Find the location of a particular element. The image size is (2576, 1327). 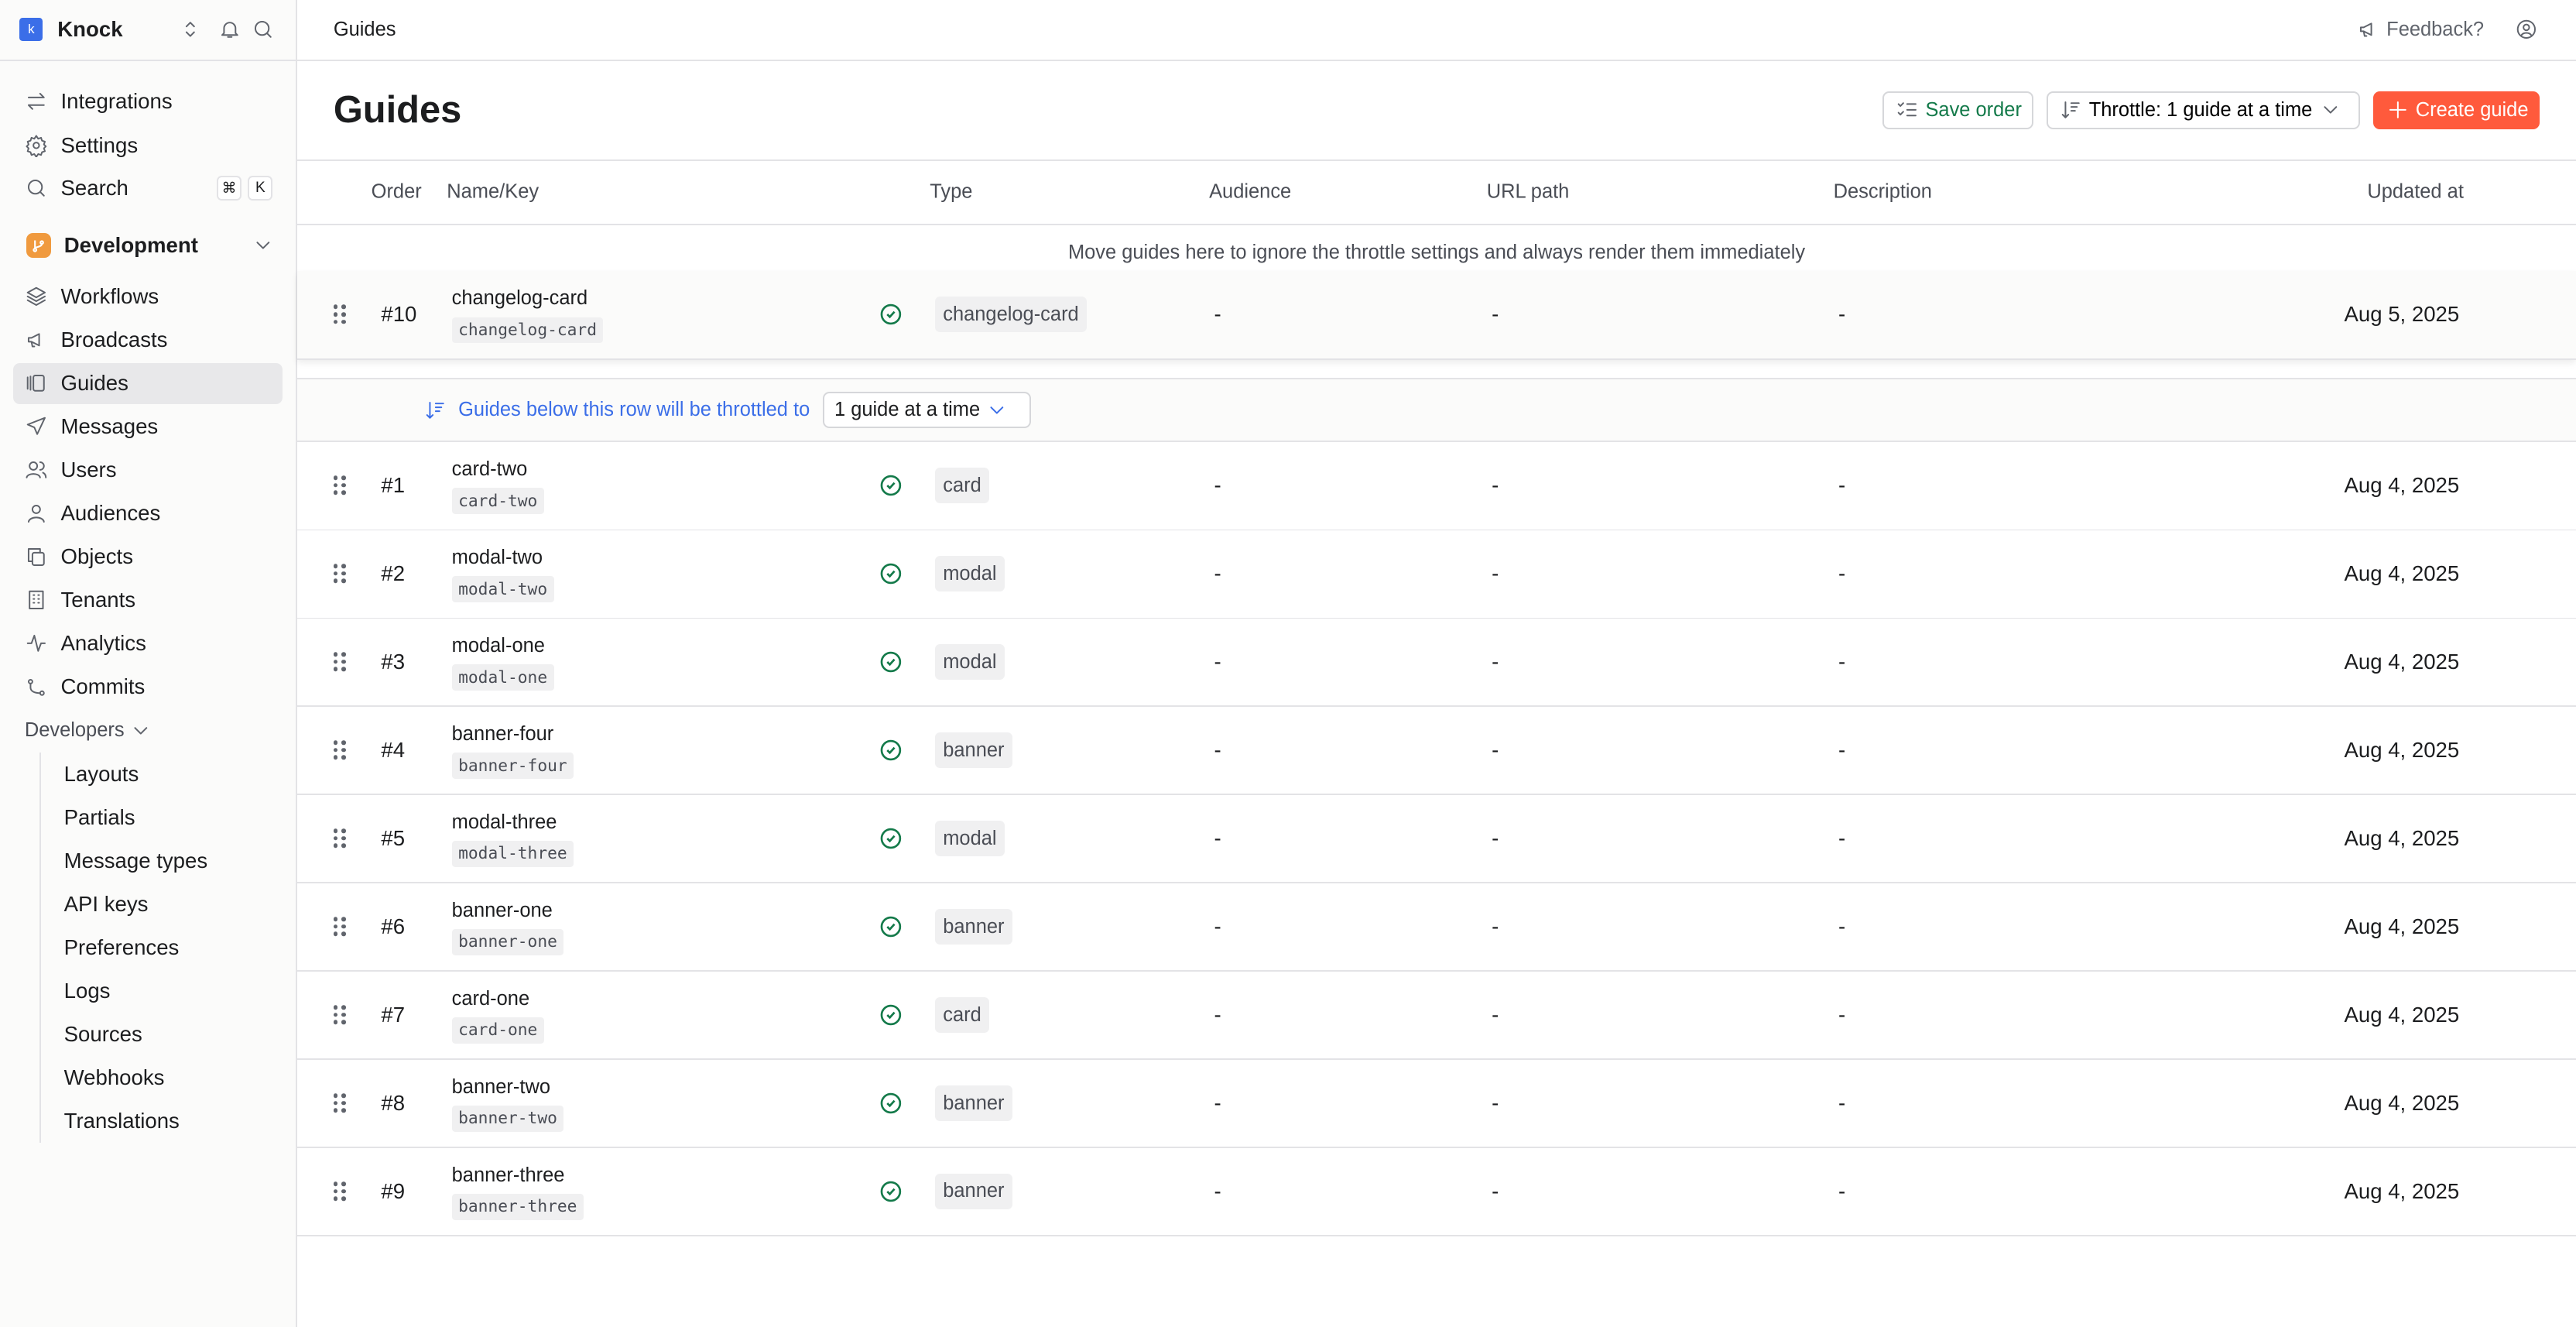

column-type: Type is located at coordinates (952, 191).